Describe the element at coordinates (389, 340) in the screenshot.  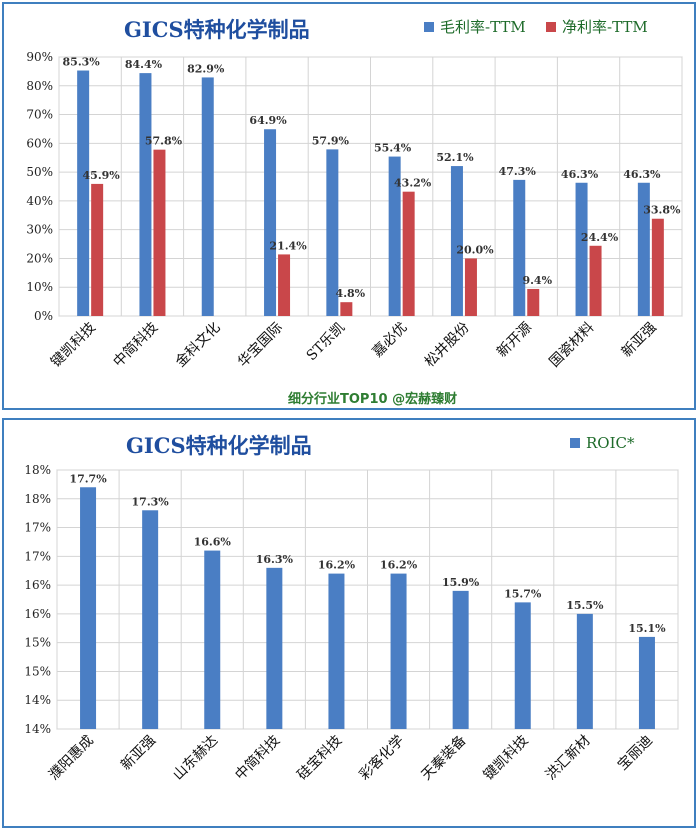
I see `x-tick-label: 嘉必优` at that location.